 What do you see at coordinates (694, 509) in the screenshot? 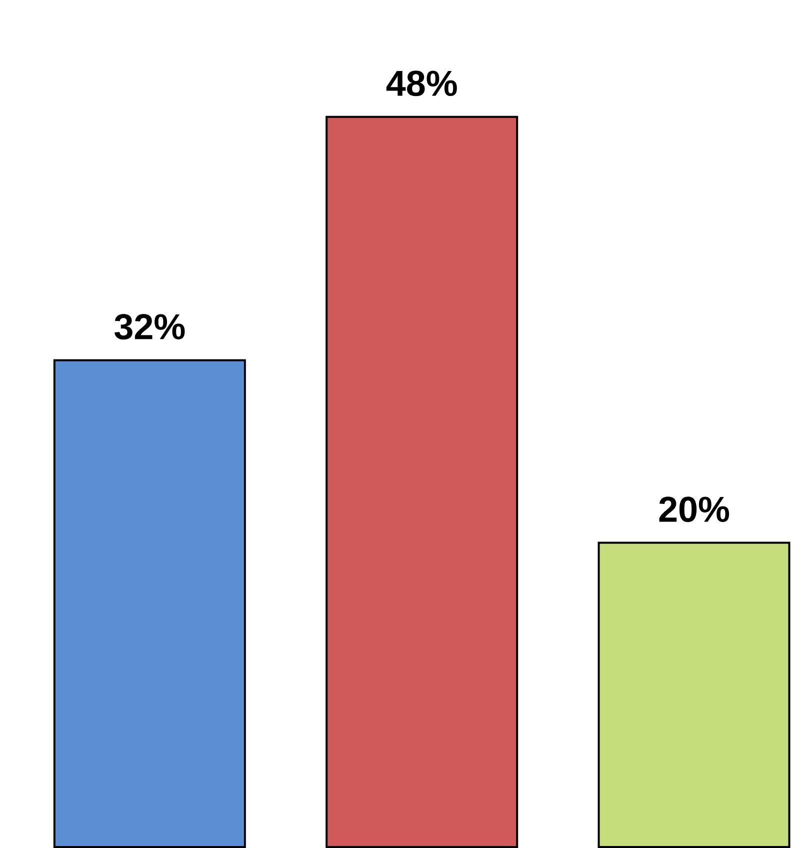
I see `data-label: 20%` at bounding box center [694, 509].